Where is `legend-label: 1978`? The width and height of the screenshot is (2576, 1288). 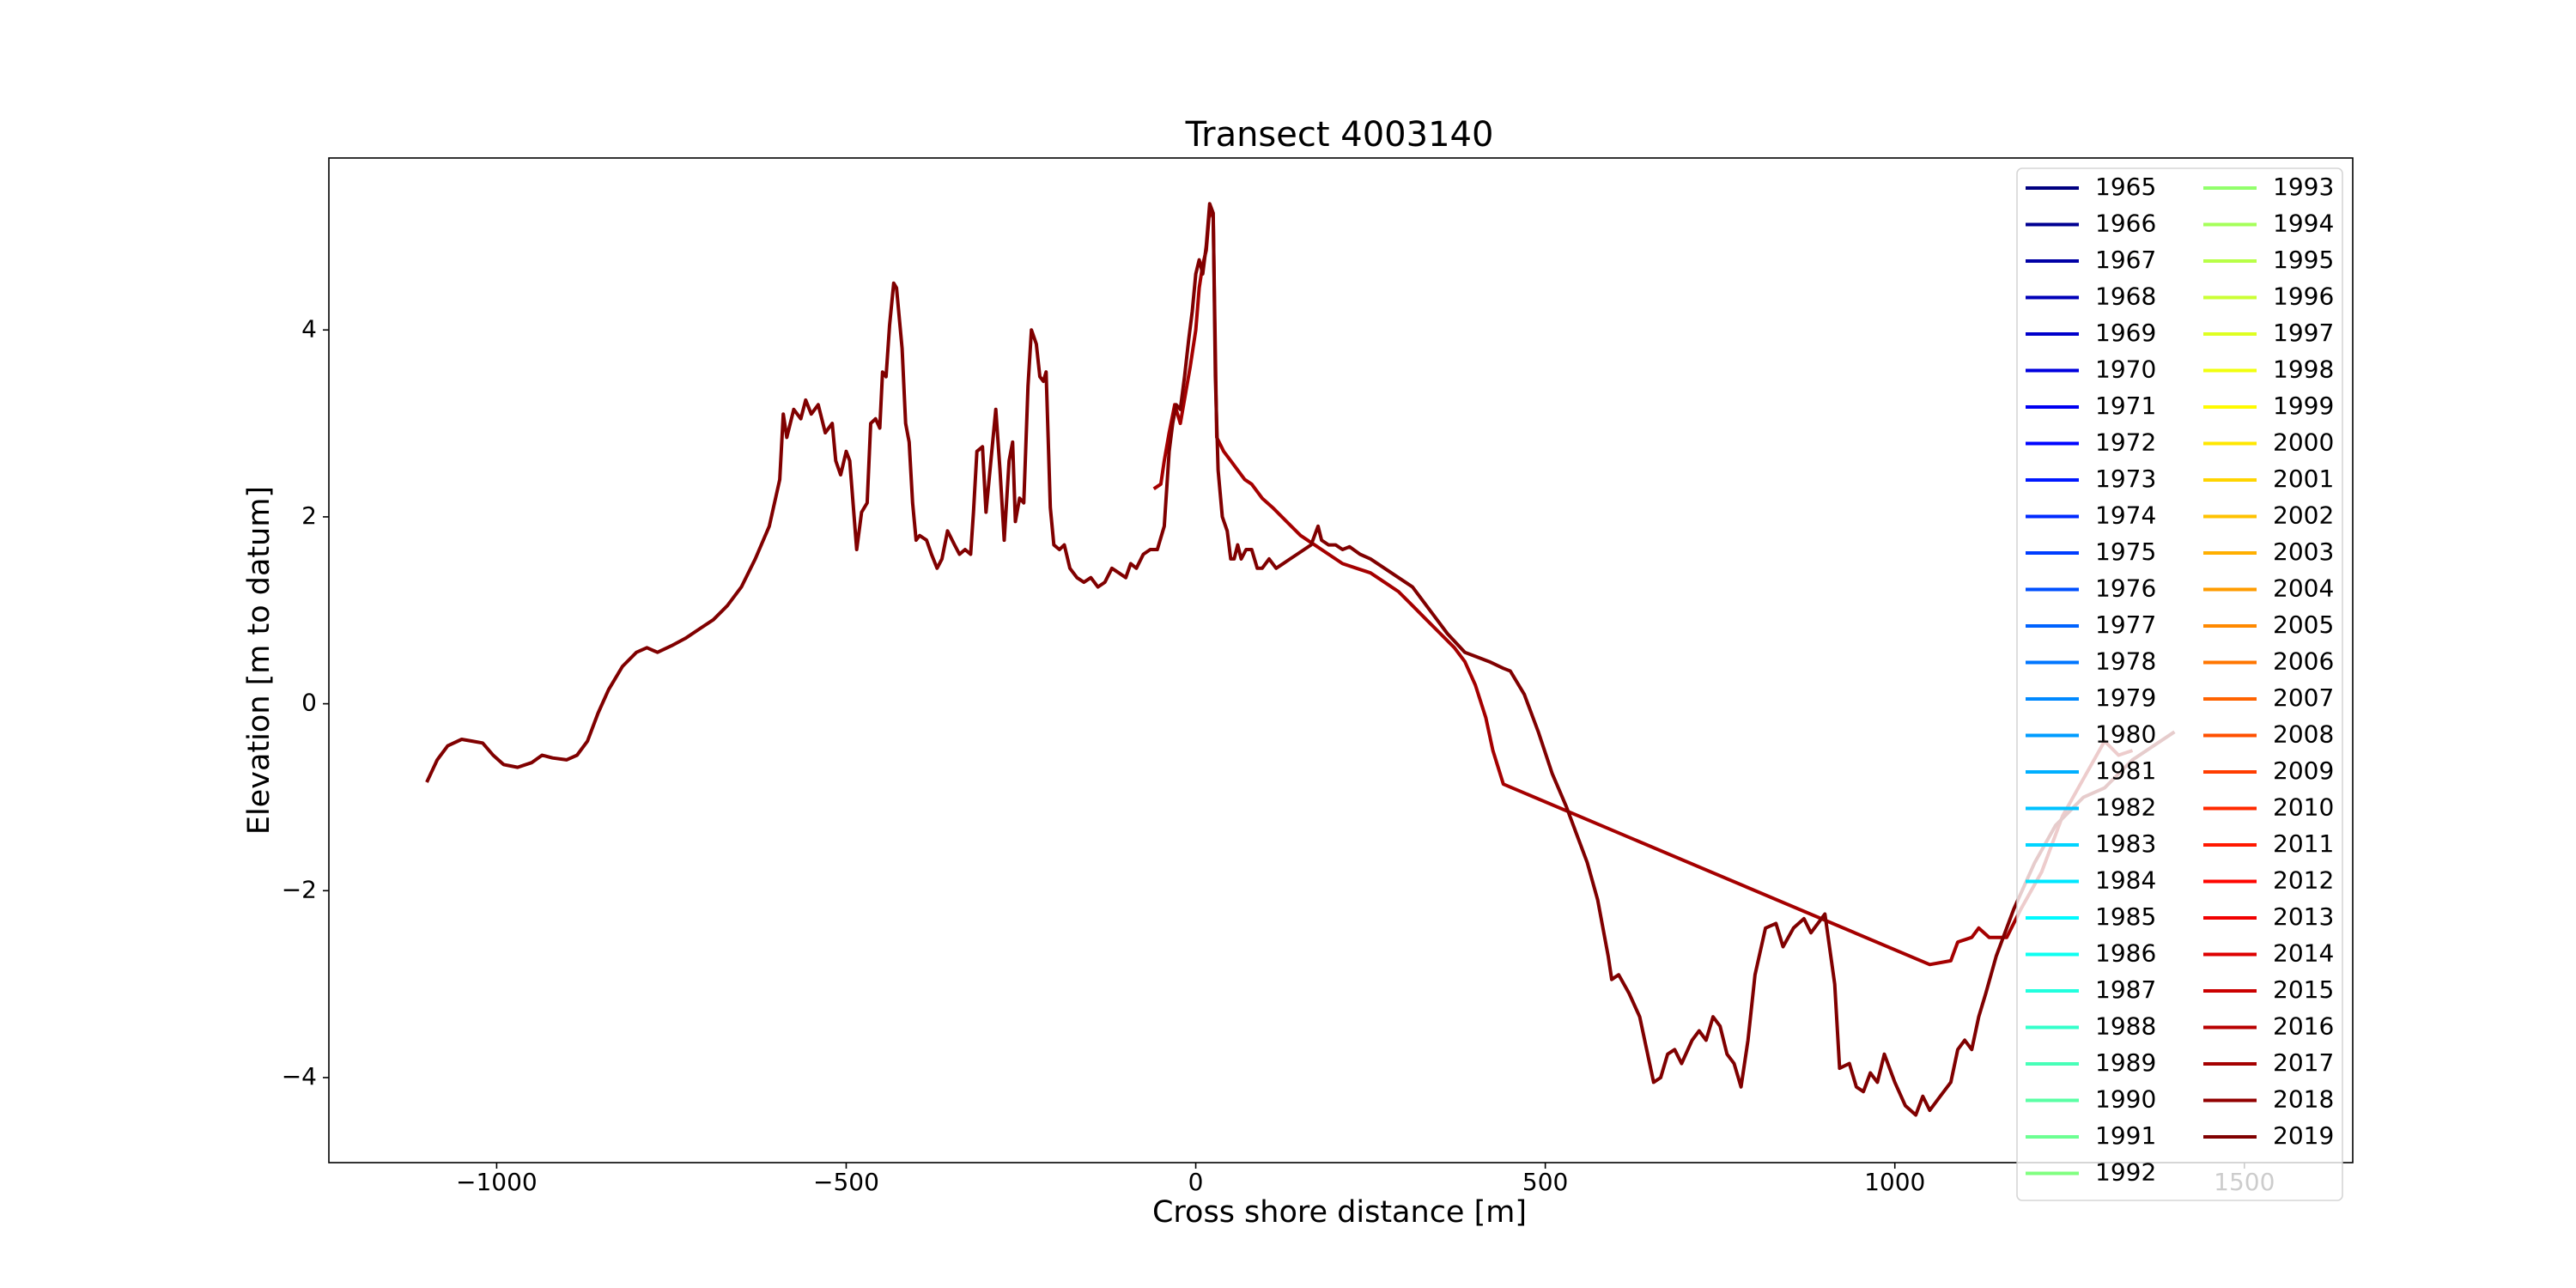
legend-label: 1978 is located at coordinates (2126, 662).